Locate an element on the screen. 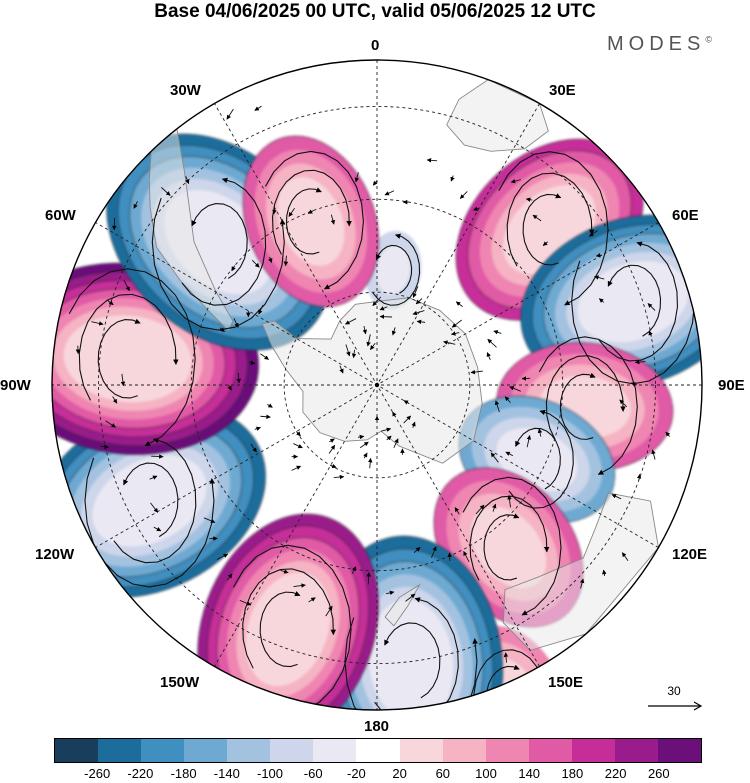  label-lon-90e: 90E is located at coordinates (731, 385).